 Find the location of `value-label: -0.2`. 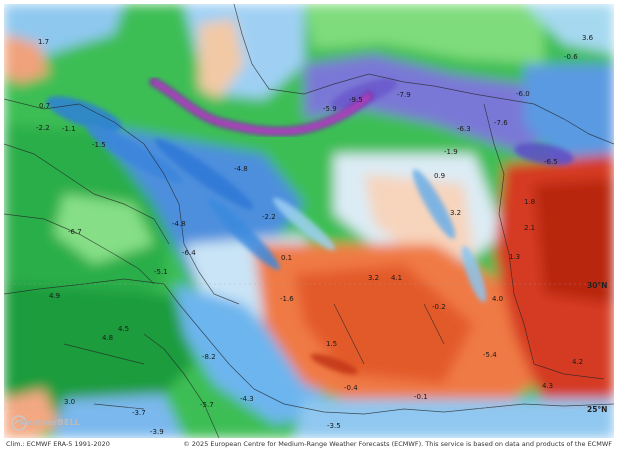

value-label: -0.2 is located at coordinates (439, 307).